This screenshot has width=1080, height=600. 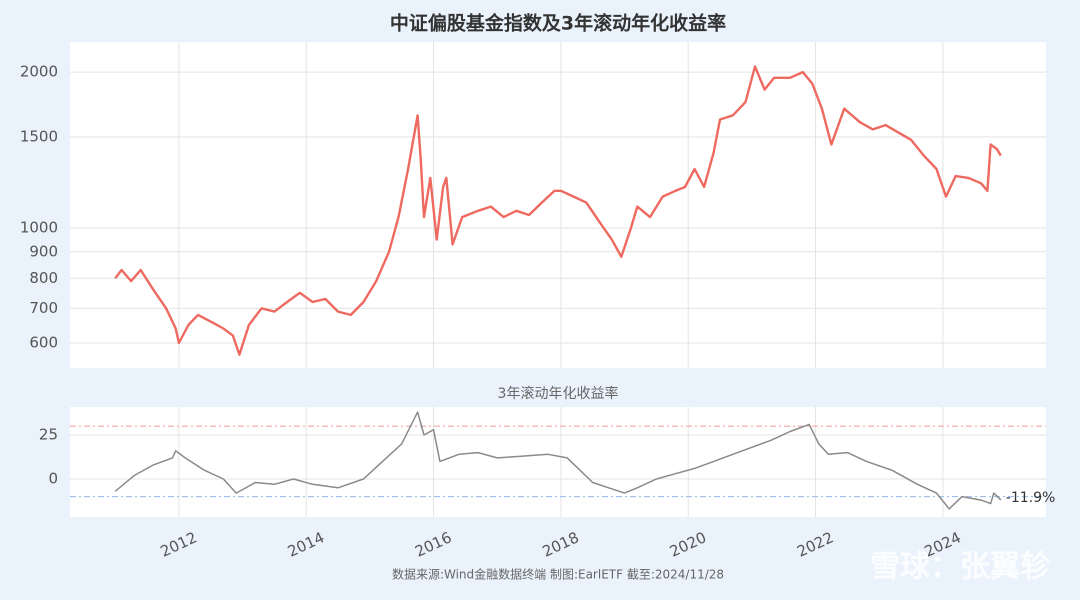 I want to click on y-tick-label: 700, so click(x=43, y=308).